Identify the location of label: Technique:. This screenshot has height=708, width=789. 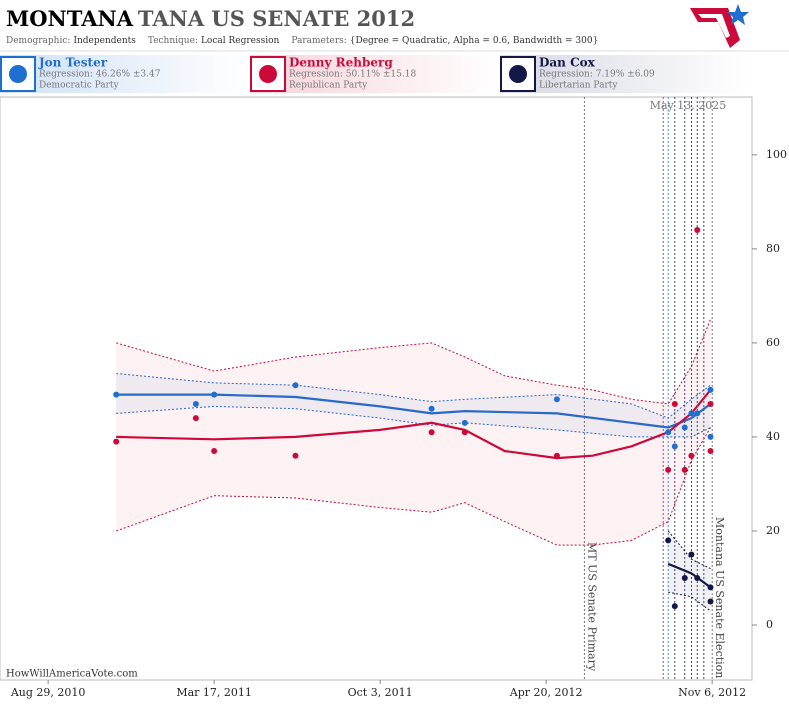
(173, 41).